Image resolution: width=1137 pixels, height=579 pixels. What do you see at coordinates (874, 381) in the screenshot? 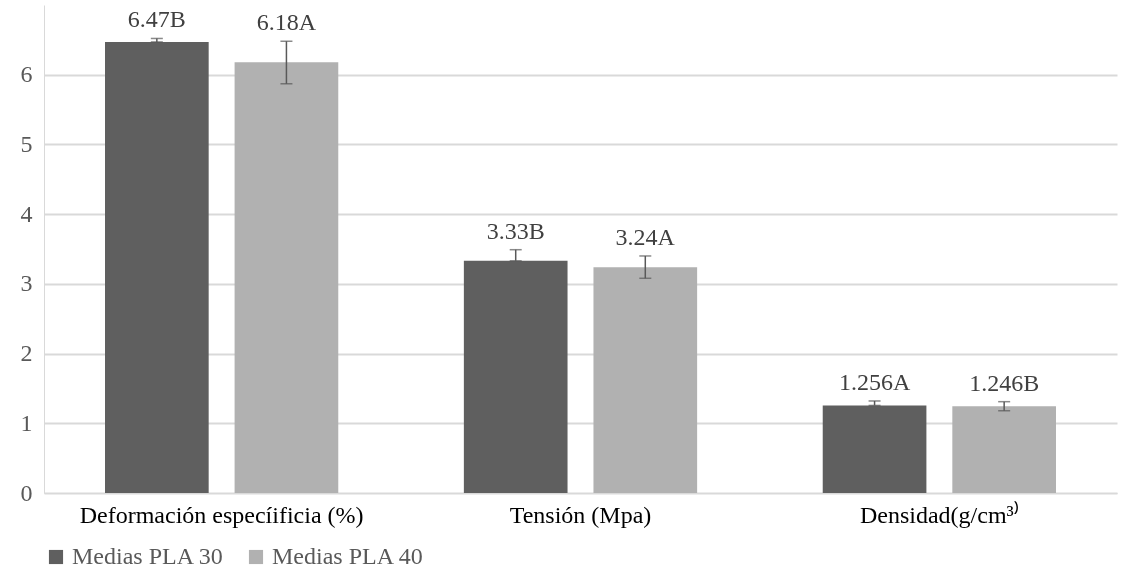
I see `data-label: 1.256A` at bounding box center [874, 381].